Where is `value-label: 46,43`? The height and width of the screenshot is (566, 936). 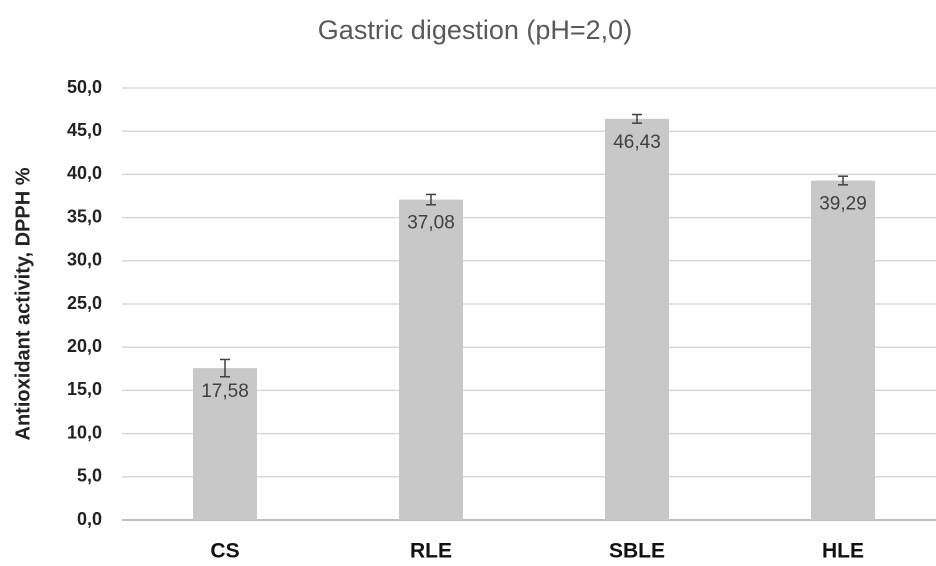 value-label: 46,43 is located at coordinates (637, 142).